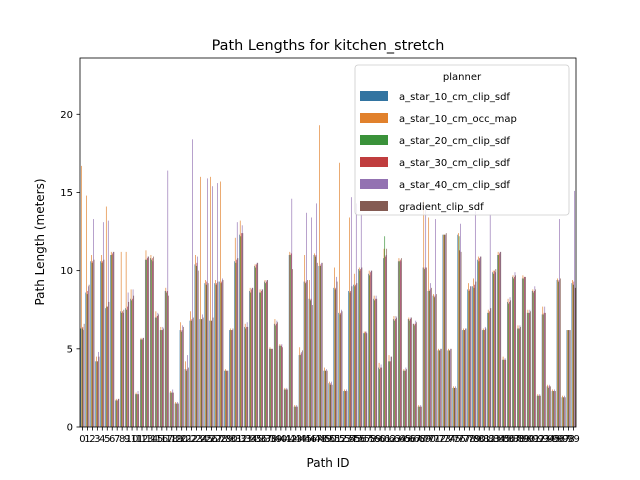 This screenshot has width=640, height=480. Describe the element at coordinates (458, 119) in the screenshot. I see `legend-entry: a_star_10_cm_occ_map` at that location.